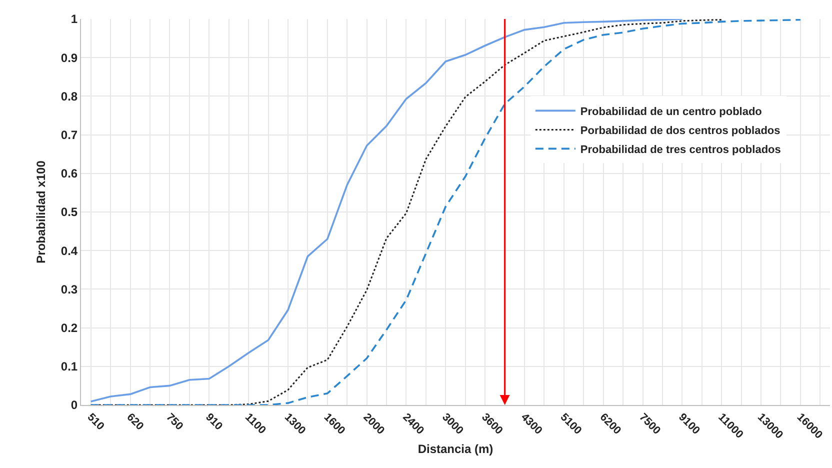 The width and height of the screenshot is (832, 468). I want to click on y-tick-label: 0.8, so click(69, 96).